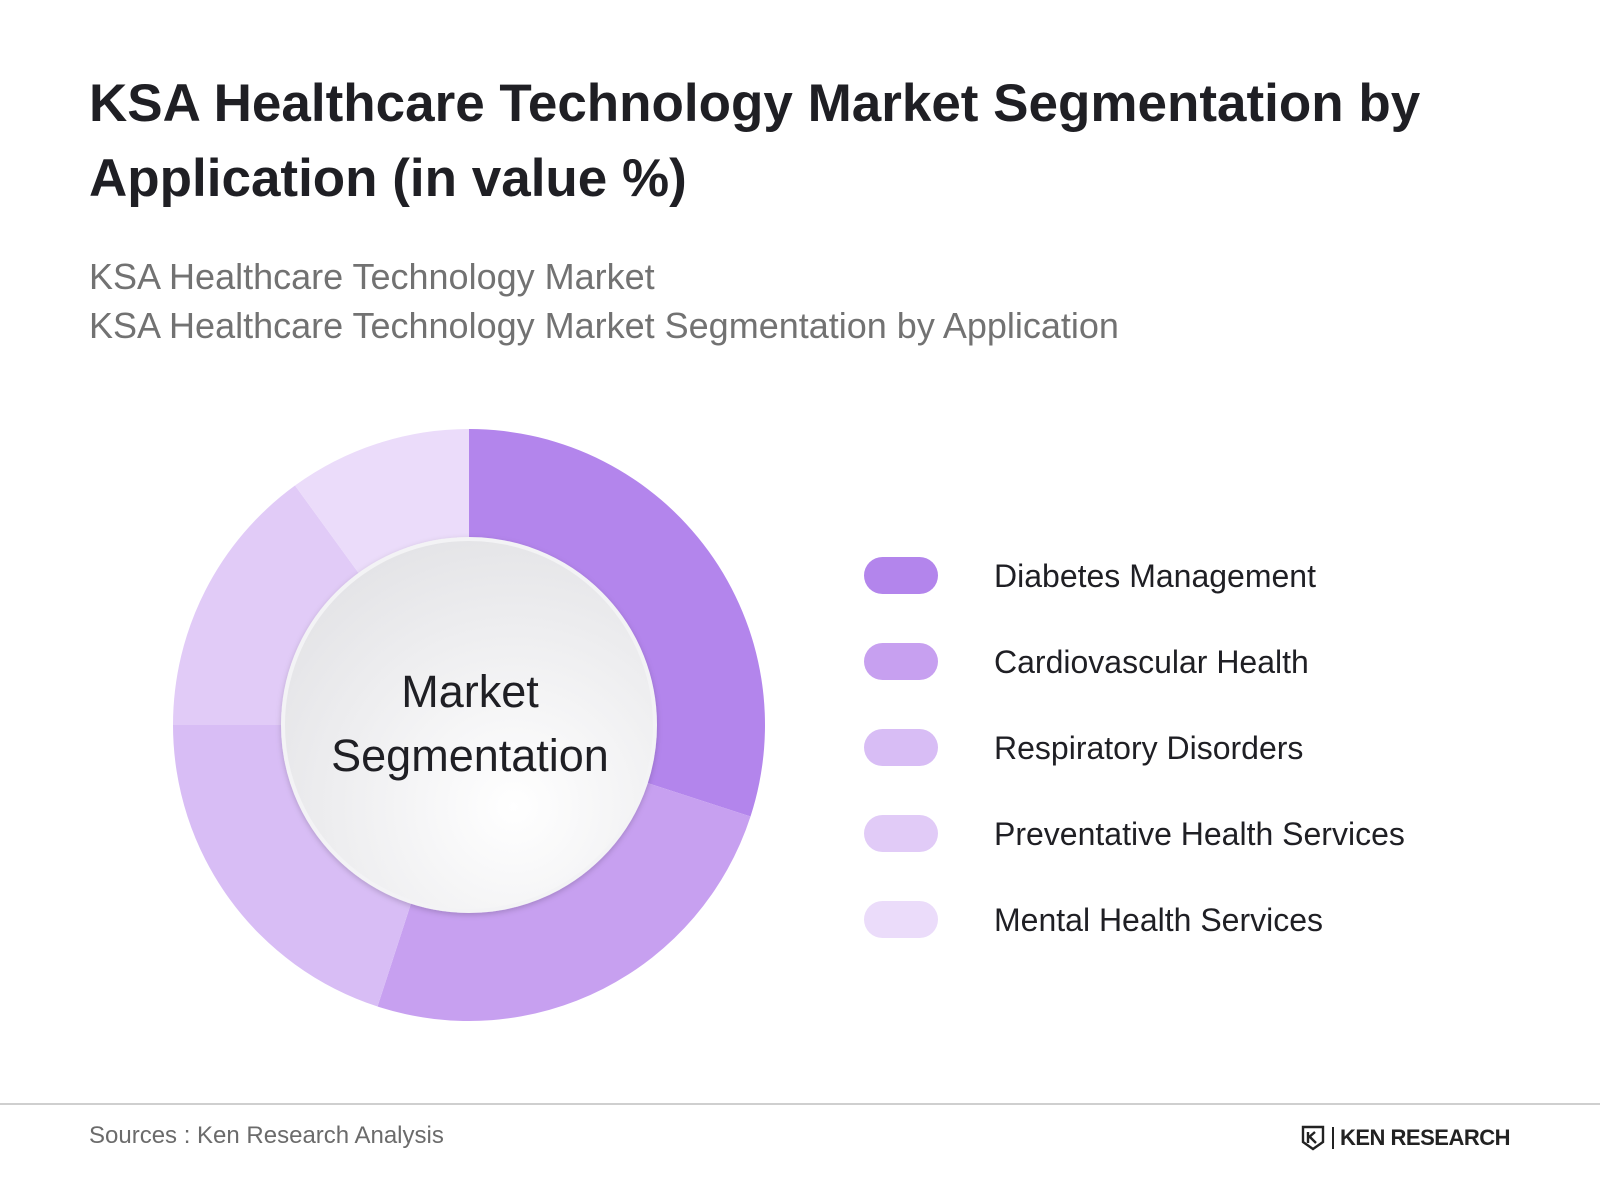 The height and width of the screenshot is (1200, 1600). I want to click on subtitle-line-1: KSA Healthcare Technology Market, so click(372, 276).